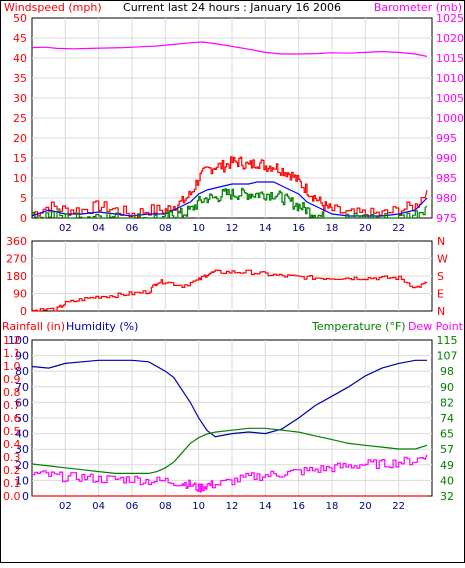 This screenshot has height=568, width=465. I want to click on windspeed-tick-label: 45, so click(20, 38).